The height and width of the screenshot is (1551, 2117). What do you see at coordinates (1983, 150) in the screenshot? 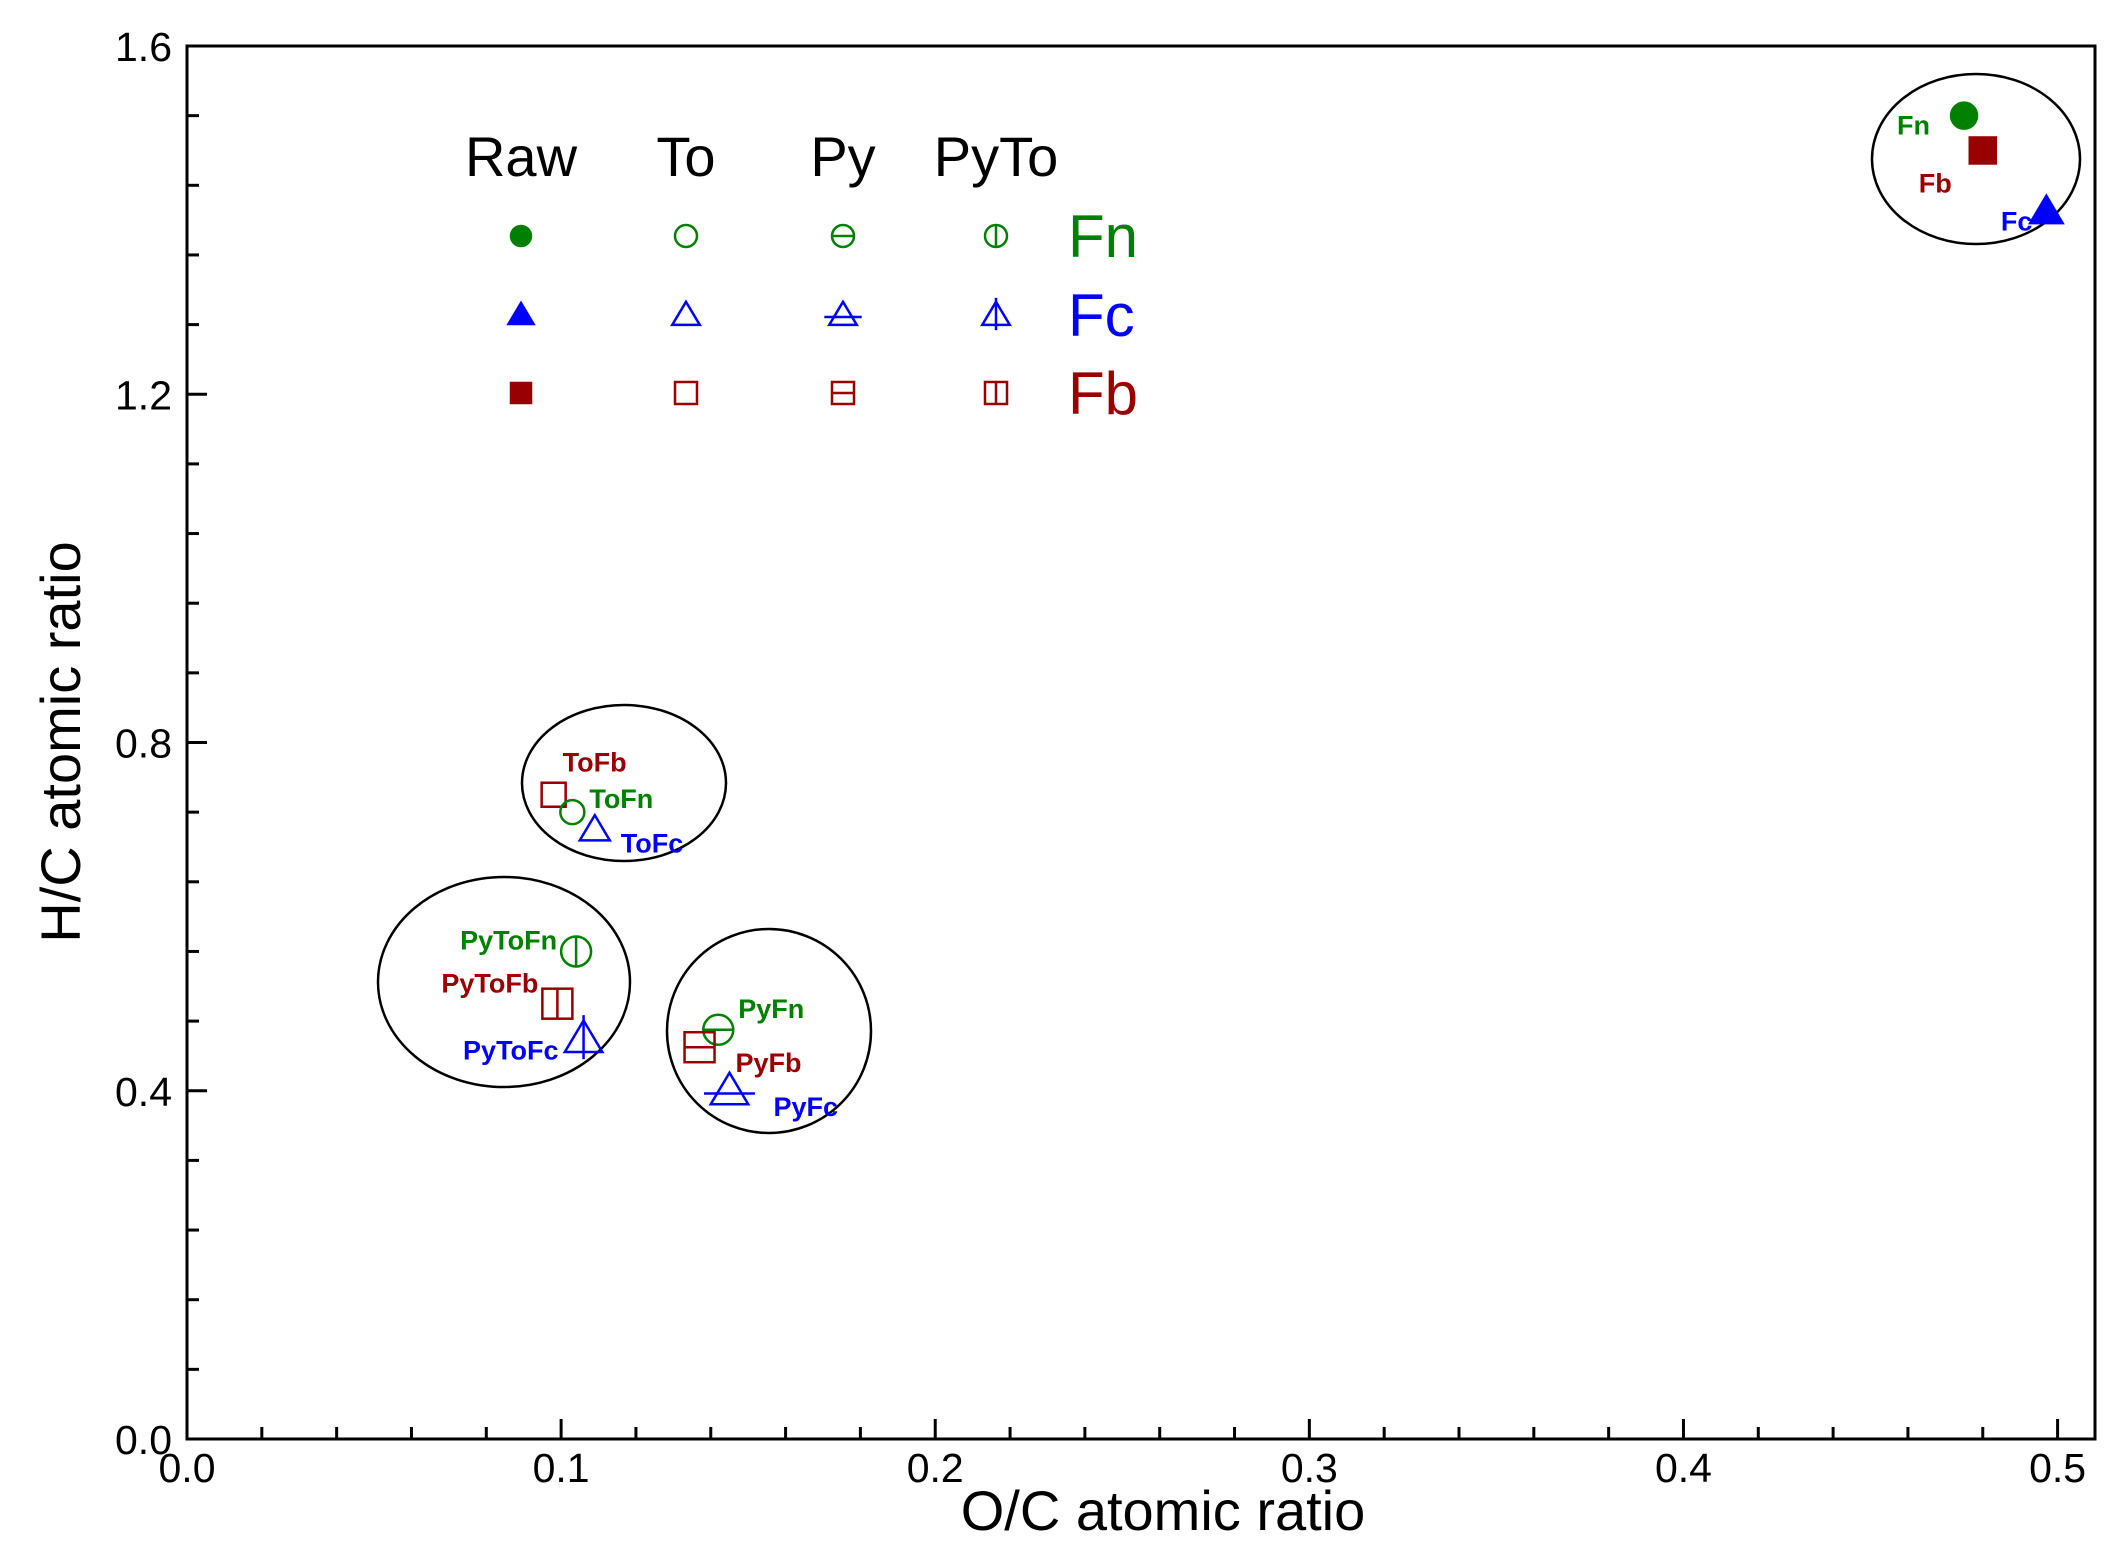
I see `data-point-fb` at bounding box center [1983, 150].